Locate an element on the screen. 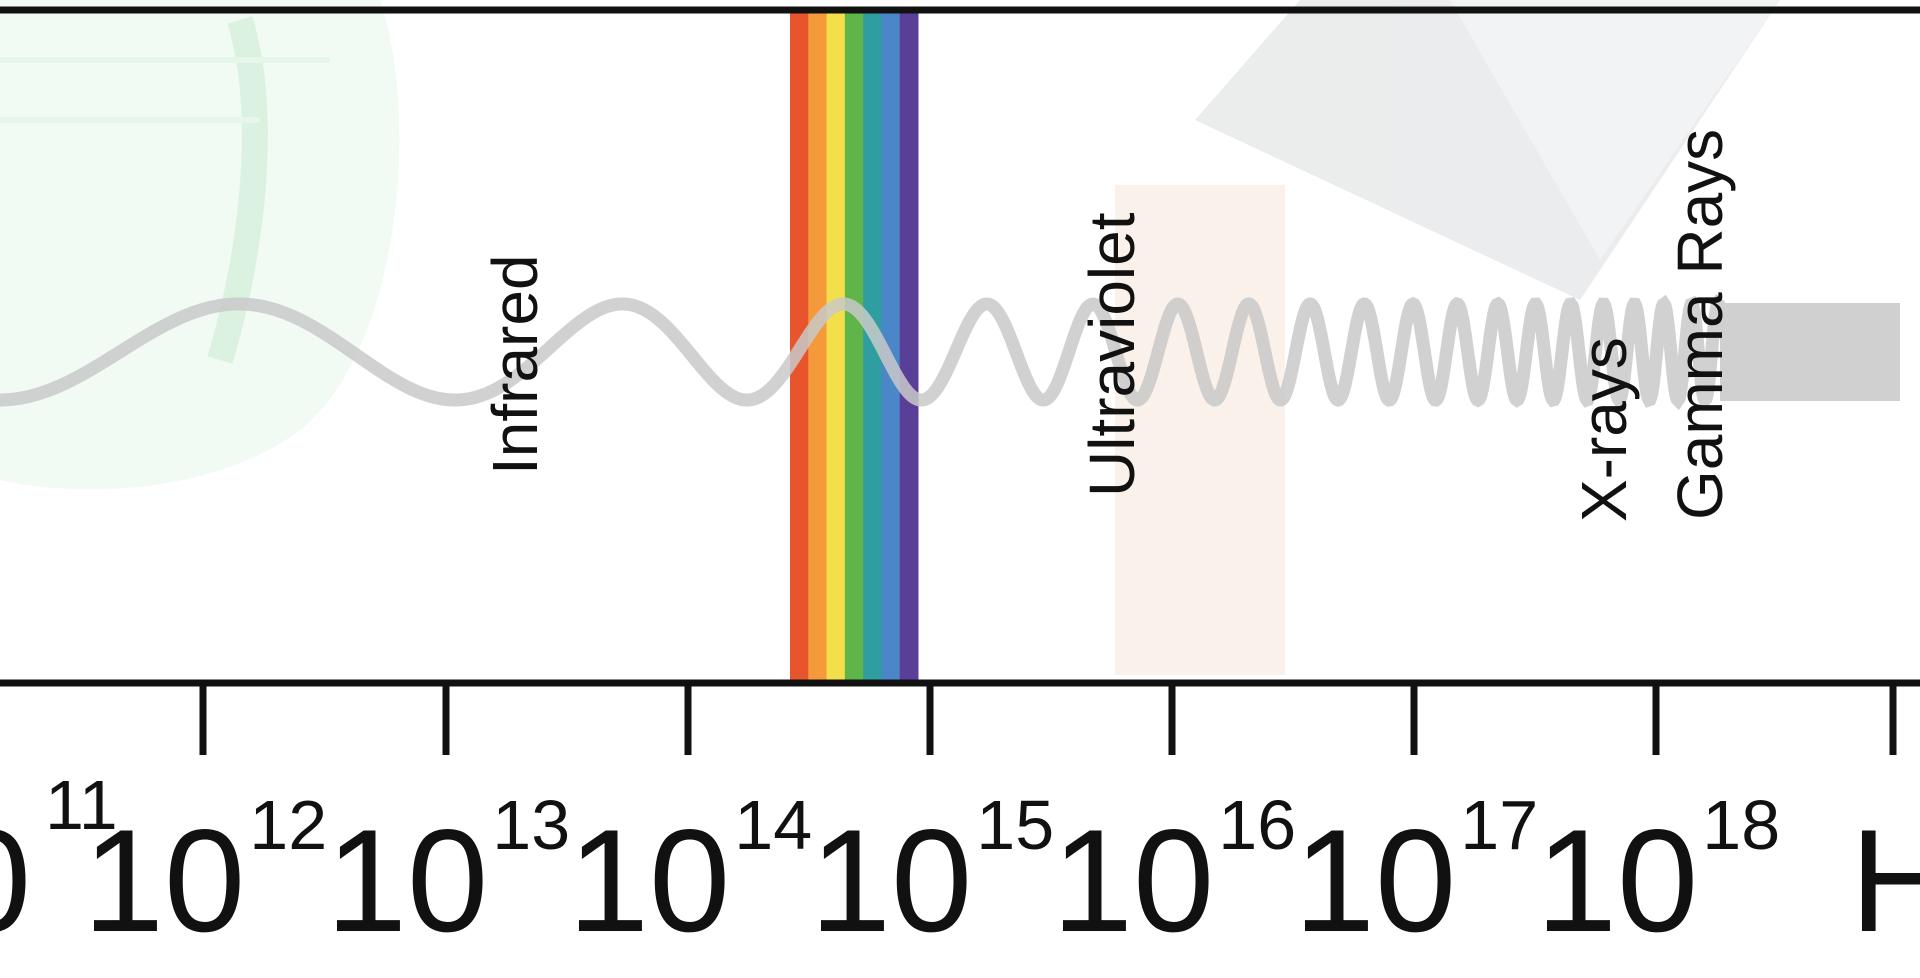 This screenshot has width=1920, height=978. tick-label-17: 1017 is located at coordinates (1416, 874).